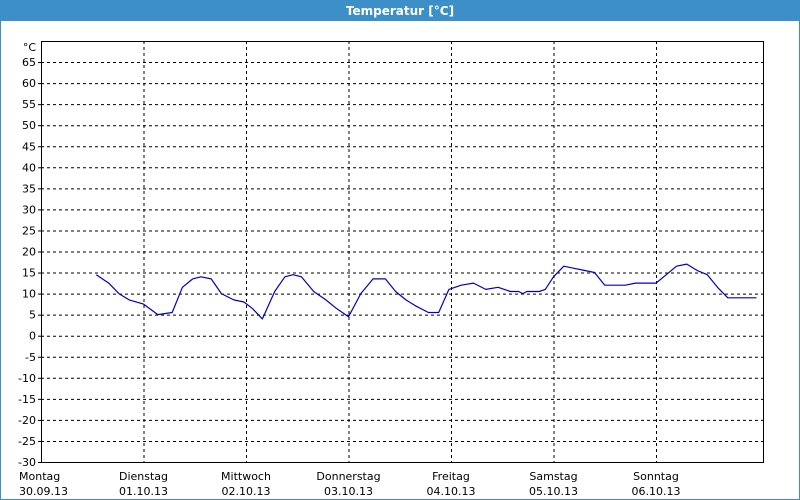  Describe the element at coordinates (29, 273) in the screenshot. I see `y-tick-label: 15` at that location.